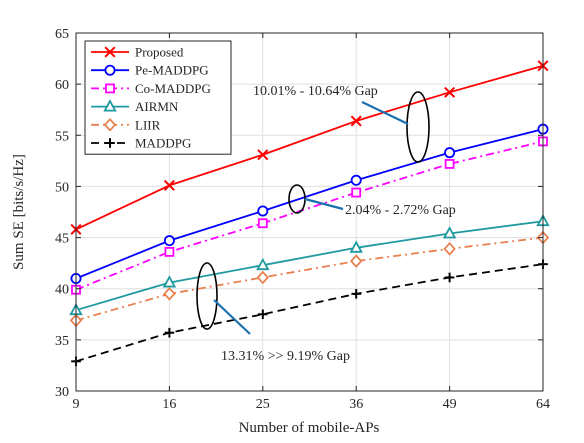 This screenshot has height=443, width=584. I want to click on y-tick-label: 55, so click(62, 136).